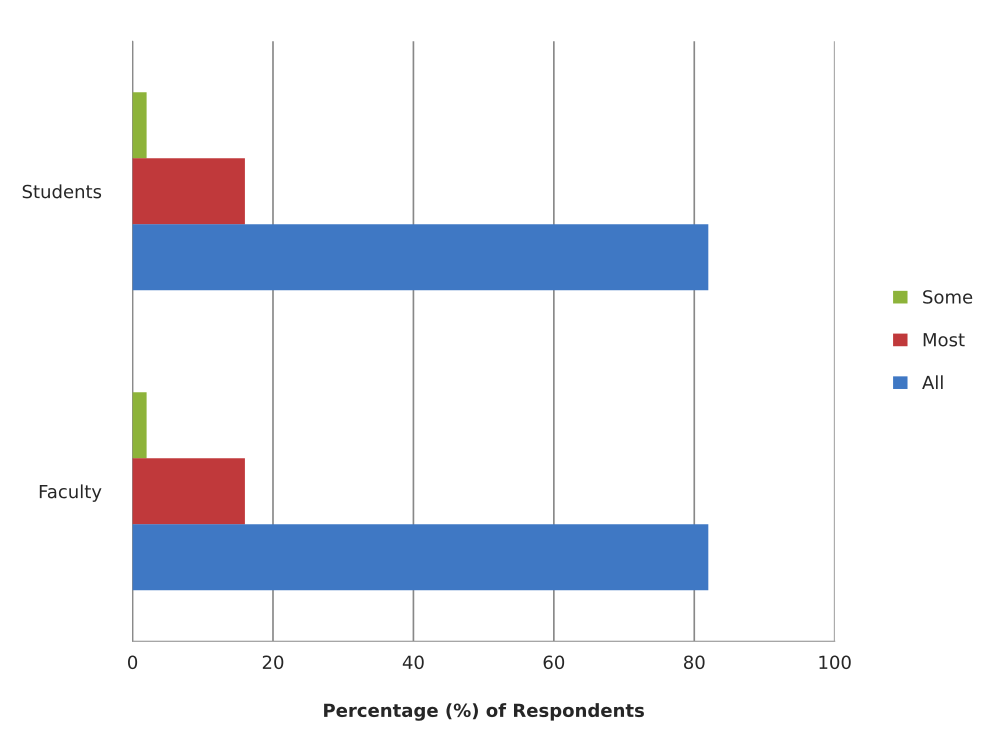 This screenshot has height=750, width=982. What do you see at coordinates (554, 662) in the screenshot?
I see `x-tick-label: 60` at bounding box center [554, 662].